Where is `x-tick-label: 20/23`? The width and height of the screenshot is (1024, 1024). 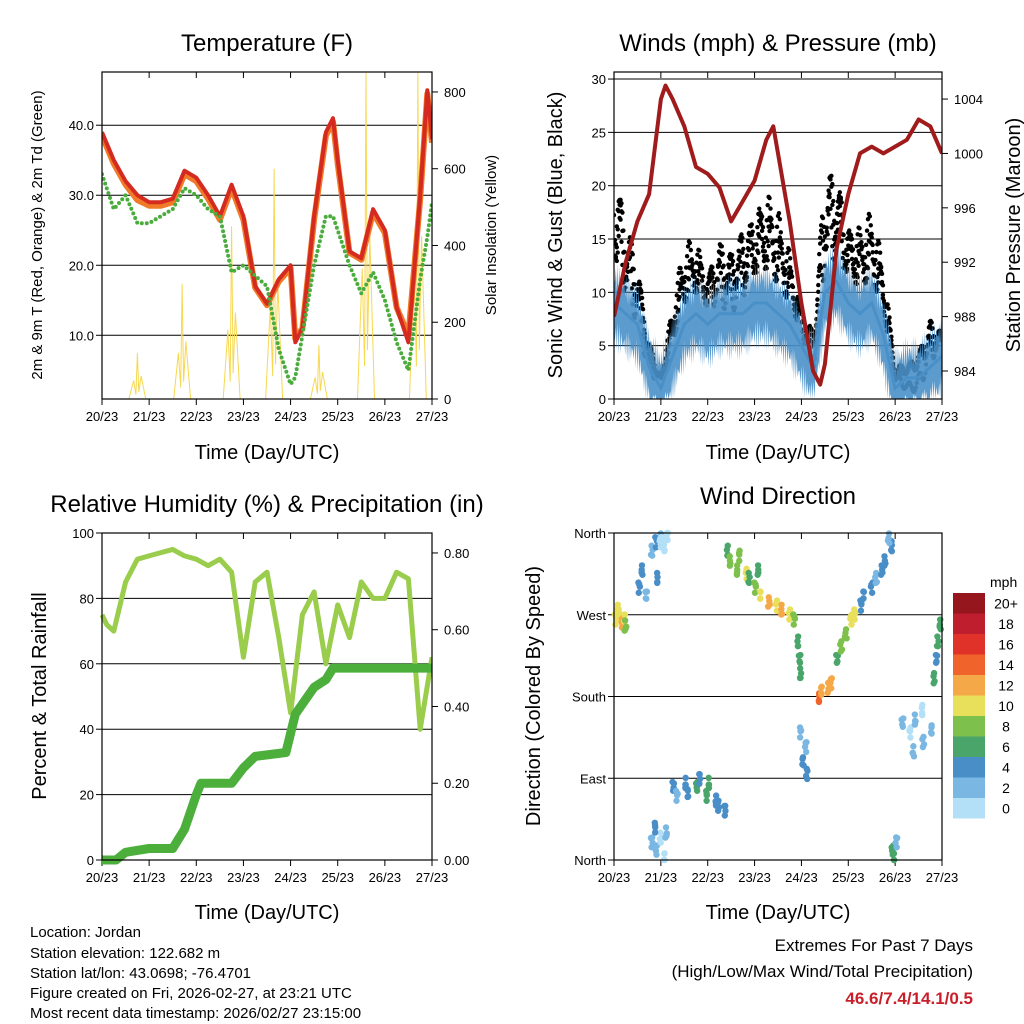
x-tick-label: 20/23 is located at coordinates (614, 877).